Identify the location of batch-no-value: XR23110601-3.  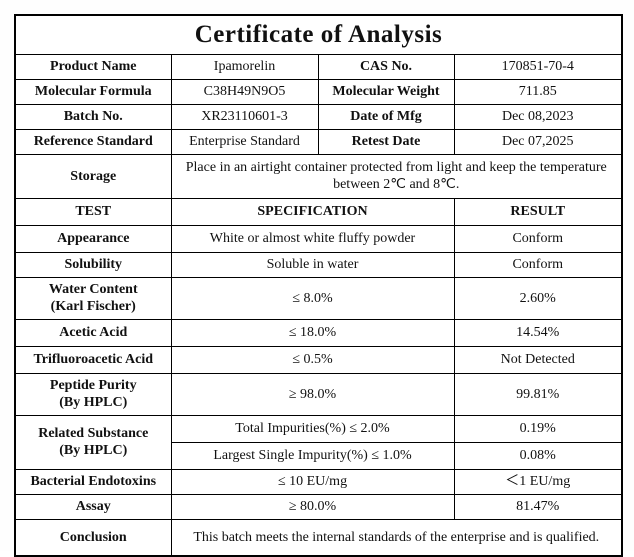
(244, 117).